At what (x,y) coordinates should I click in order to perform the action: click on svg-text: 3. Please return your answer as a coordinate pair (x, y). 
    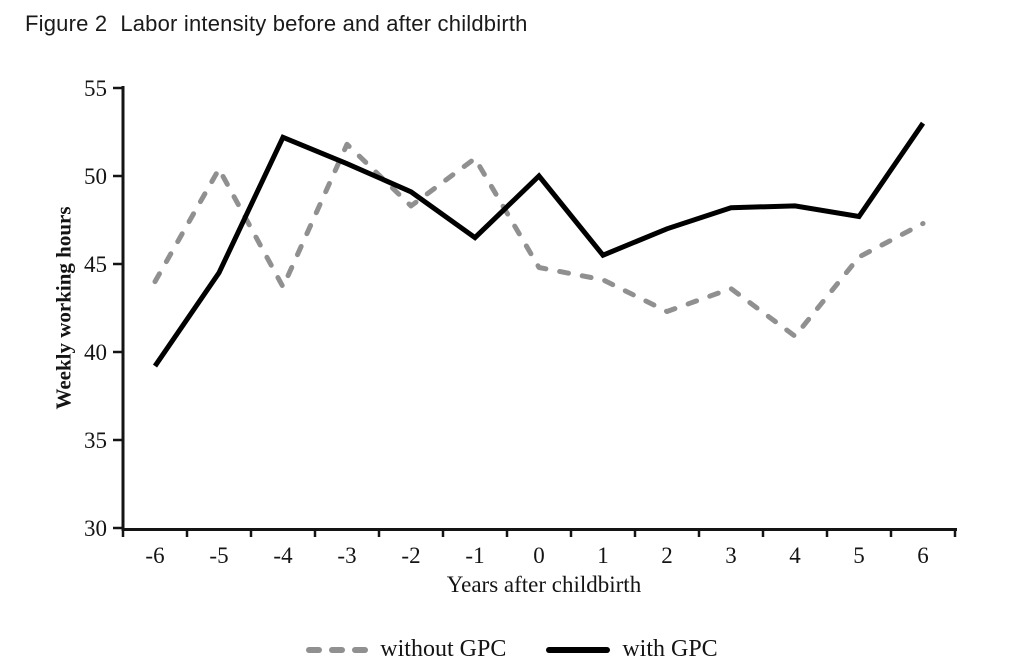
    Looking at the image, I should click on (731, 555).